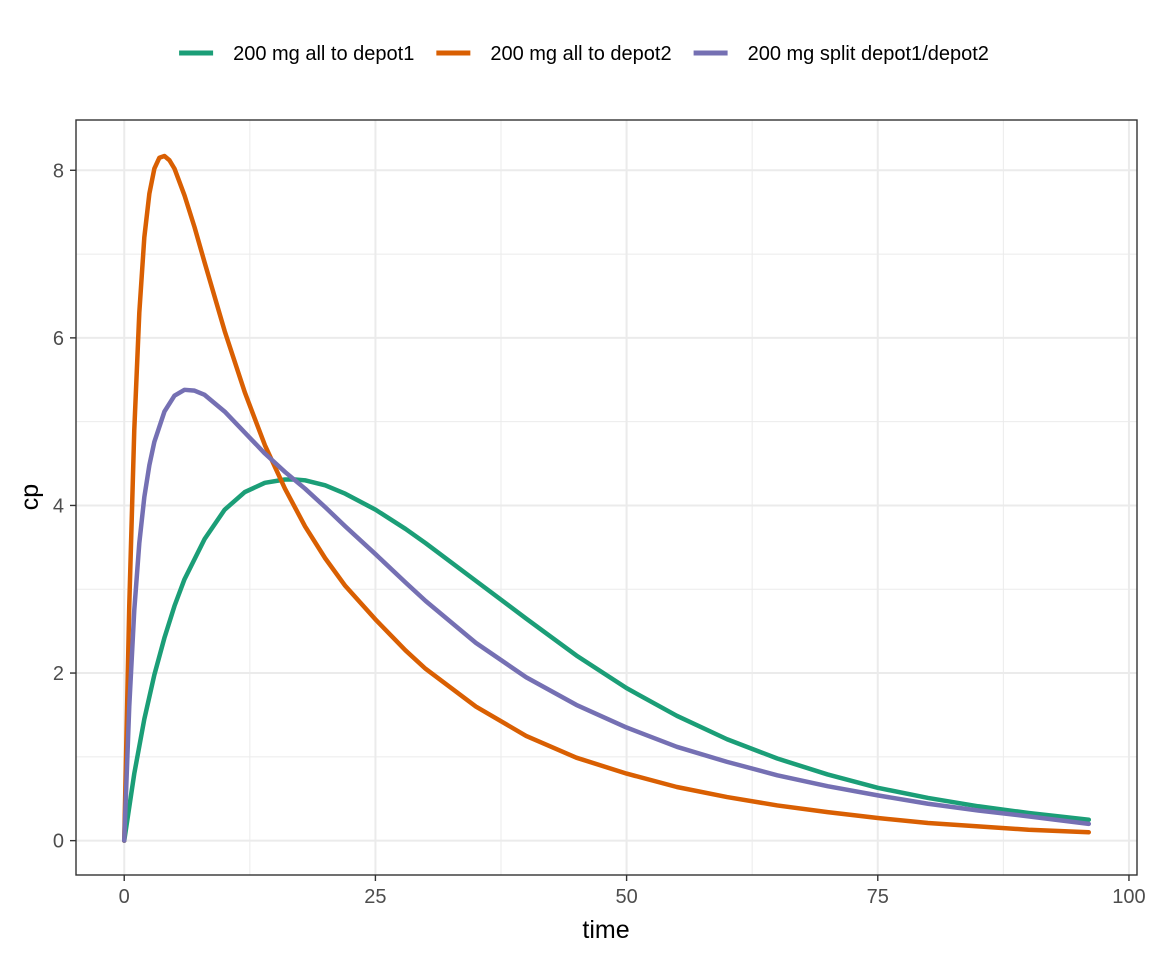 The width and height of the screenshot is (1152, 960). Describe the element at coordinates (58, 339) in the screenshot. I see `y-tick-label: 6` at that location.